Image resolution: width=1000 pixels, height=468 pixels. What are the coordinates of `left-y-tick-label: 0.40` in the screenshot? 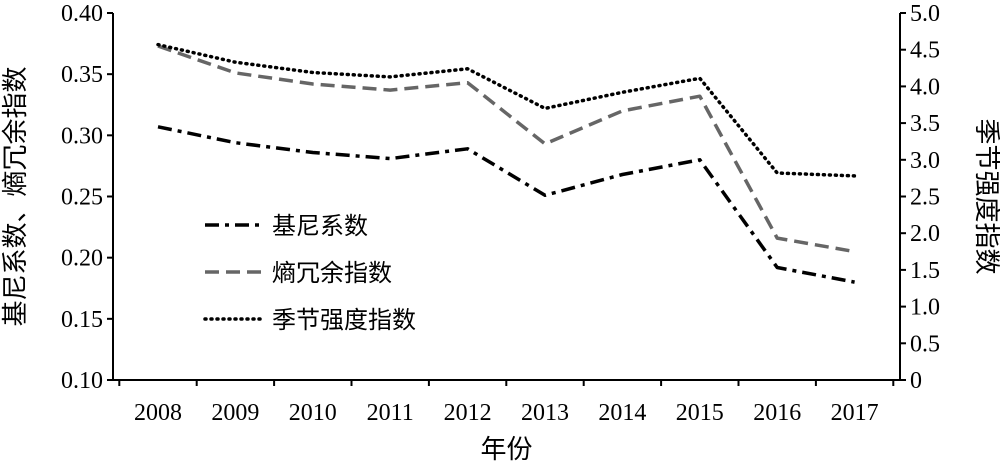 It's located at (82, 14).